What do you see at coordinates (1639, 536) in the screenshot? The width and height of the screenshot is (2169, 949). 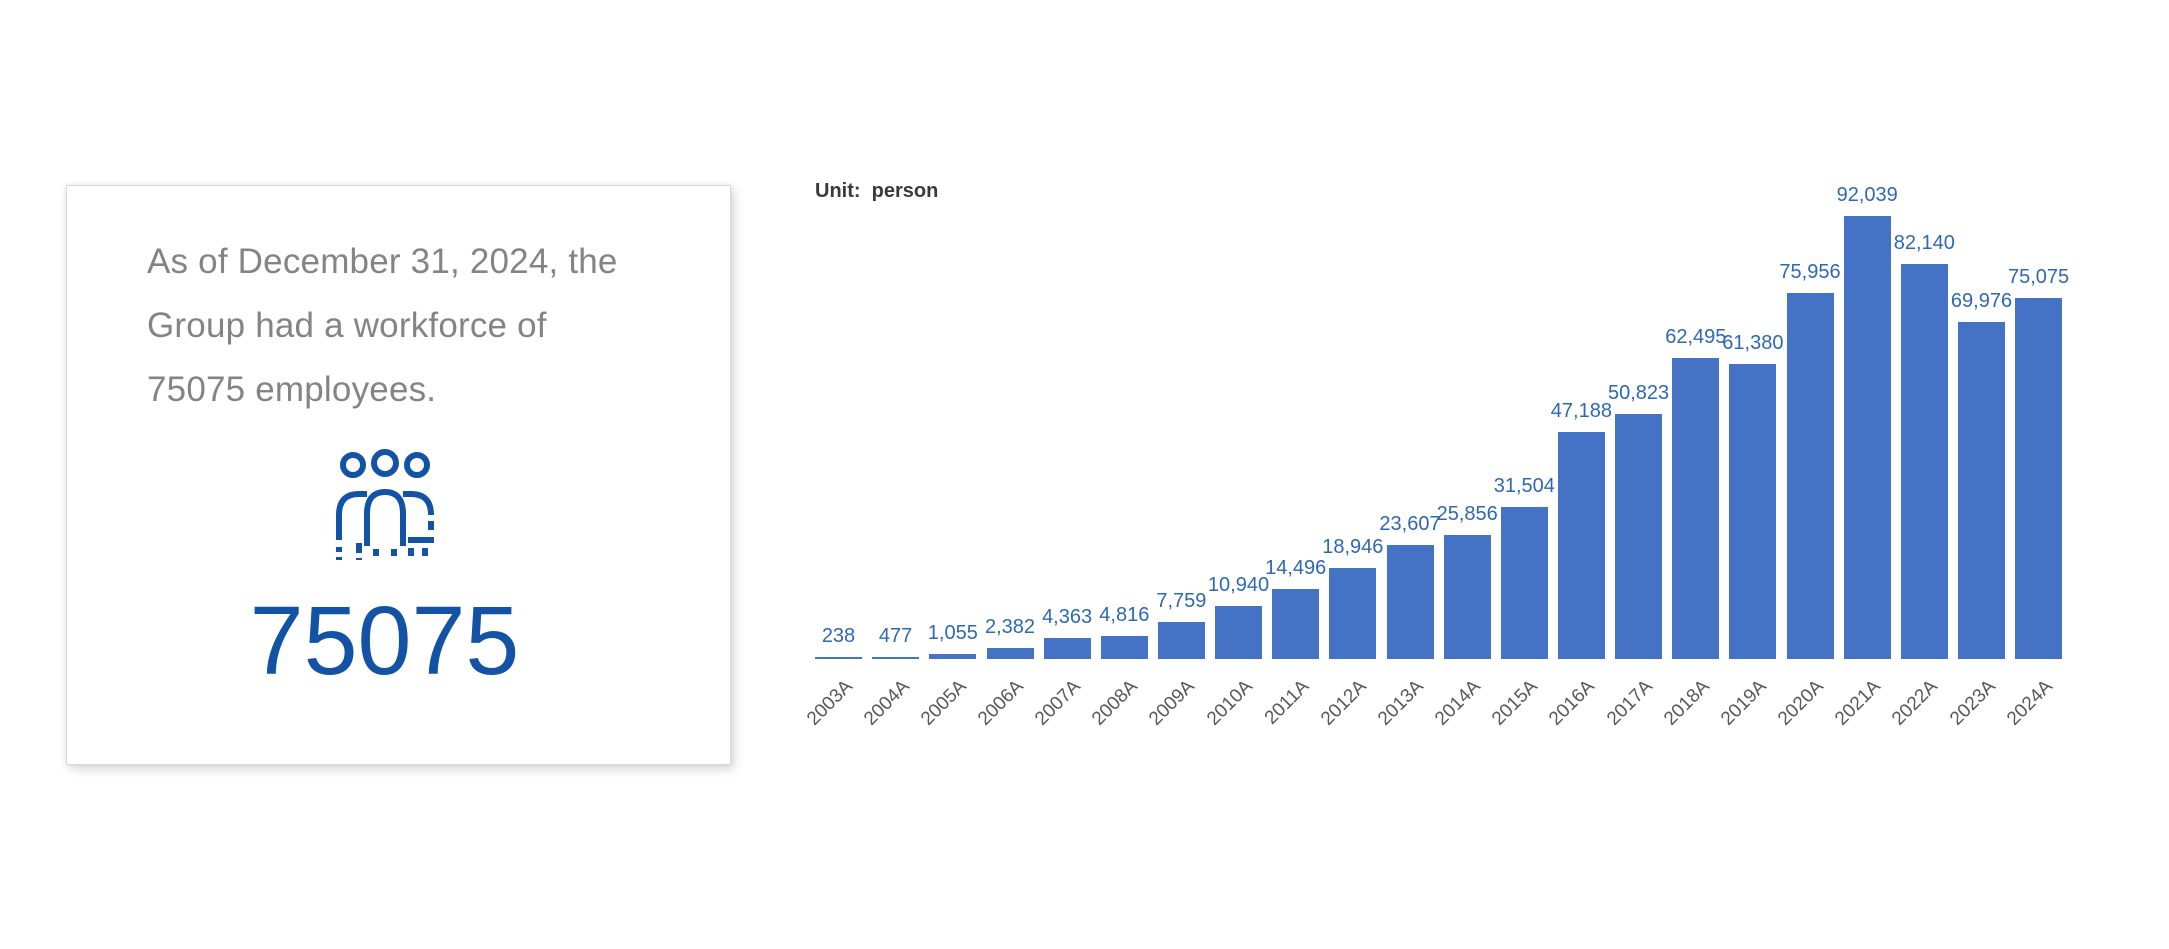 I see `bar-2017A` at bounding box center [1639, 536].